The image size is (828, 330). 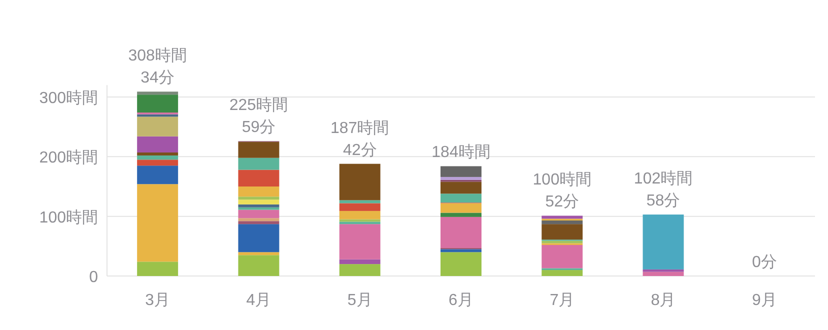 What do you see at coordinates (764, 262) in the screenshot?
I see `text: 0分` at bounding box center [764, 262].